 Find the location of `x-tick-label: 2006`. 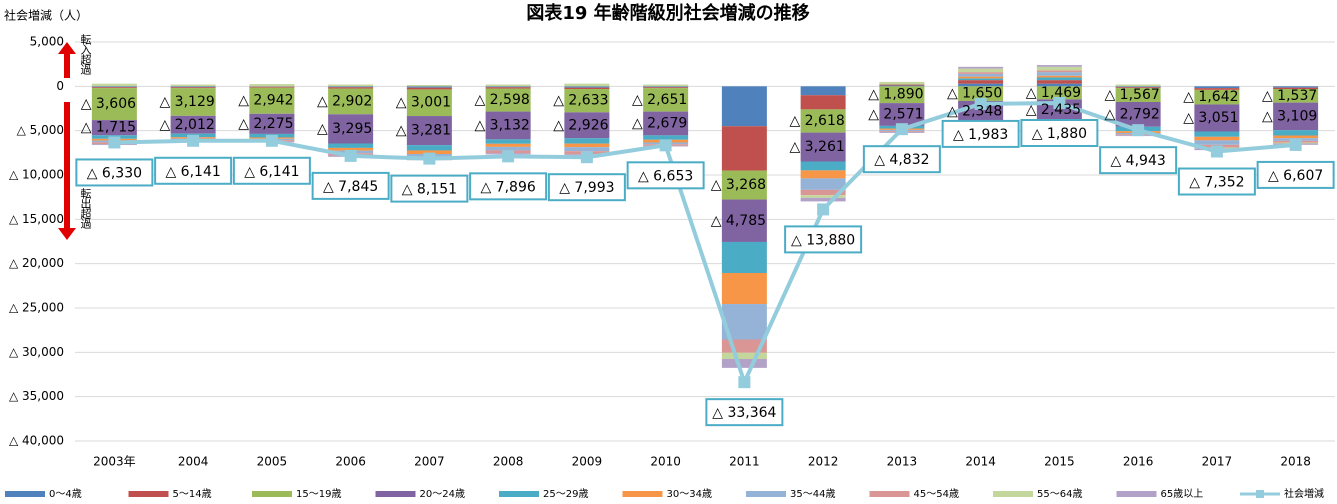

x-tick-label: 2006 is located at coordinates (350, 462).